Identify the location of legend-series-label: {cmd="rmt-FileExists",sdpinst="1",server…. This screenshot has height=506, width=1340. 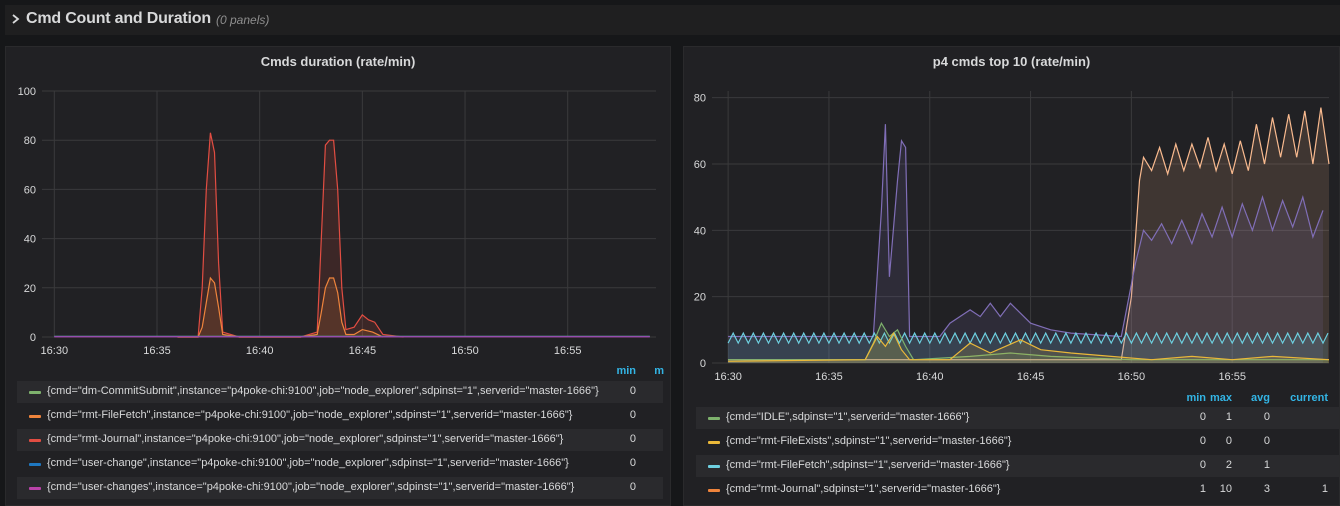
(869, 441).